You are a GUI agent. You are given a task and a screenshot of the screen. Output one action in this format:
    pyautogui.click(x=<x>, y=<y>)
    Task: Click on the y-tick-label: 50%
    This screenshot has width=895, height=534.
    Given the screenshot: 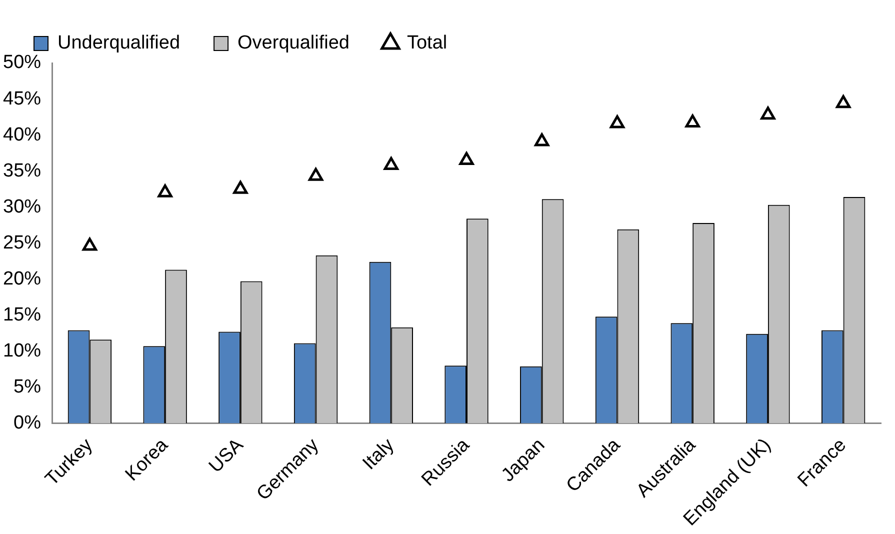 What is the action you would take?
    pyautogui.click(x=22, y=63)
    